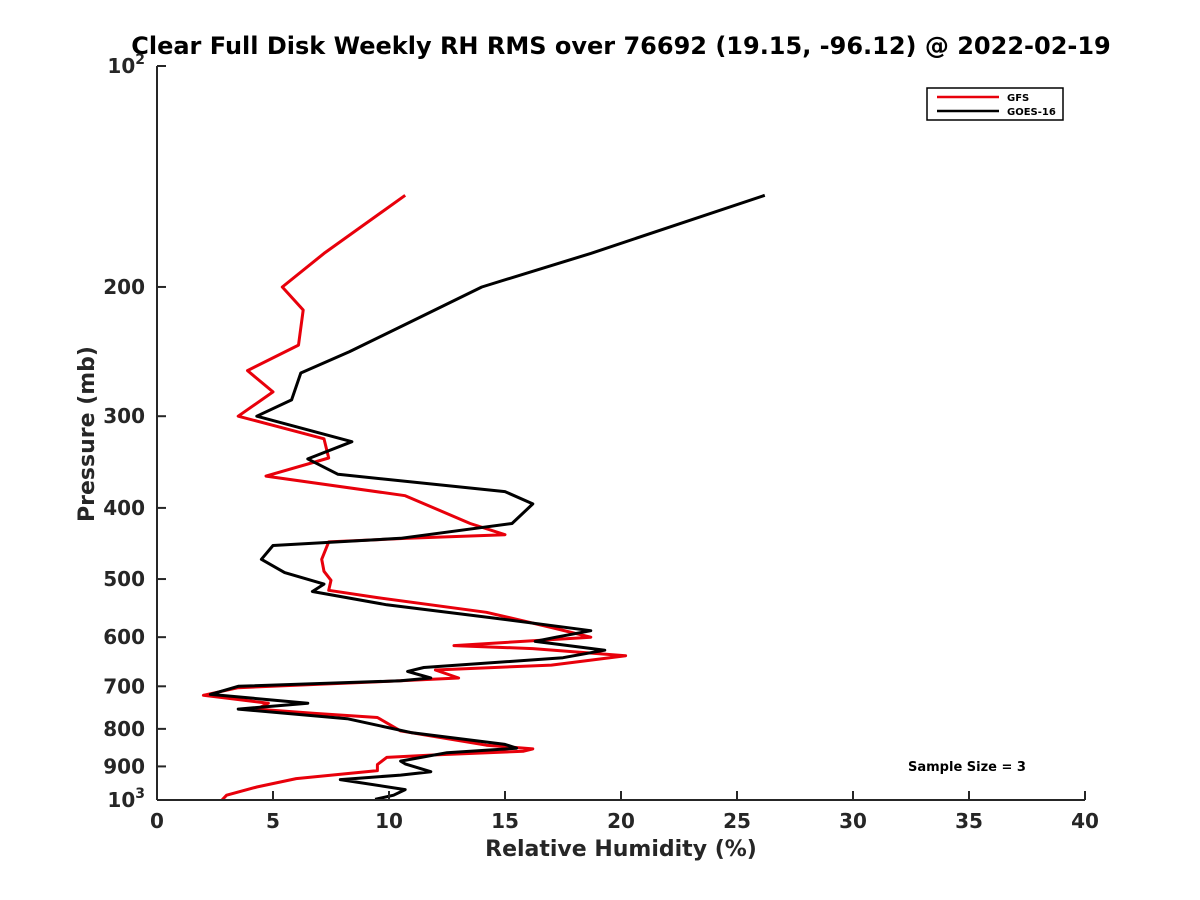 The height and width of the screenshot is (900, 1200). I want to click on x-tick-label: 25, so click(737, 821).